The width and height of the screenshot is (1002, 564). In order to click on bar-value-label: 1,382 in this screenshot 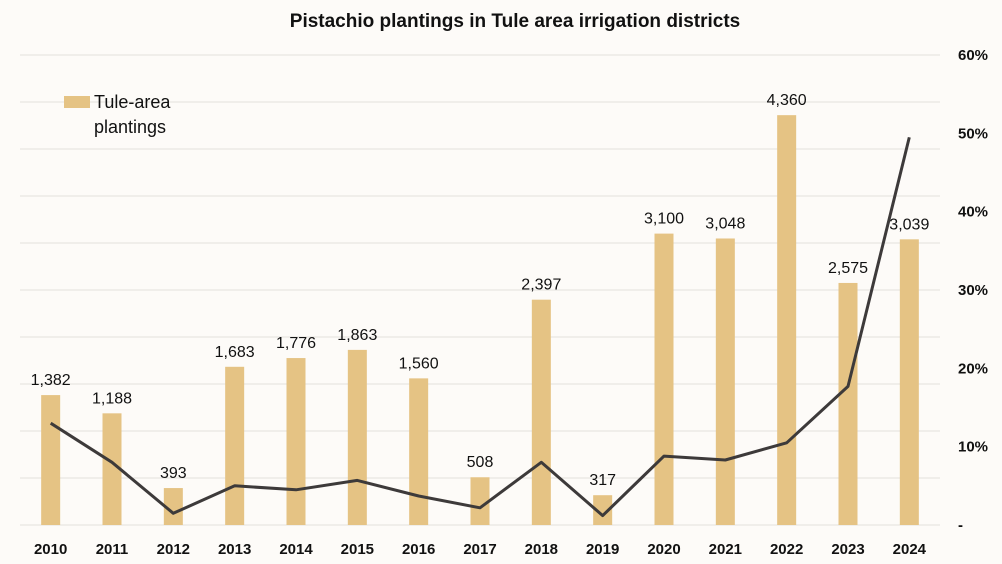, I will do `click(51, 380)`.